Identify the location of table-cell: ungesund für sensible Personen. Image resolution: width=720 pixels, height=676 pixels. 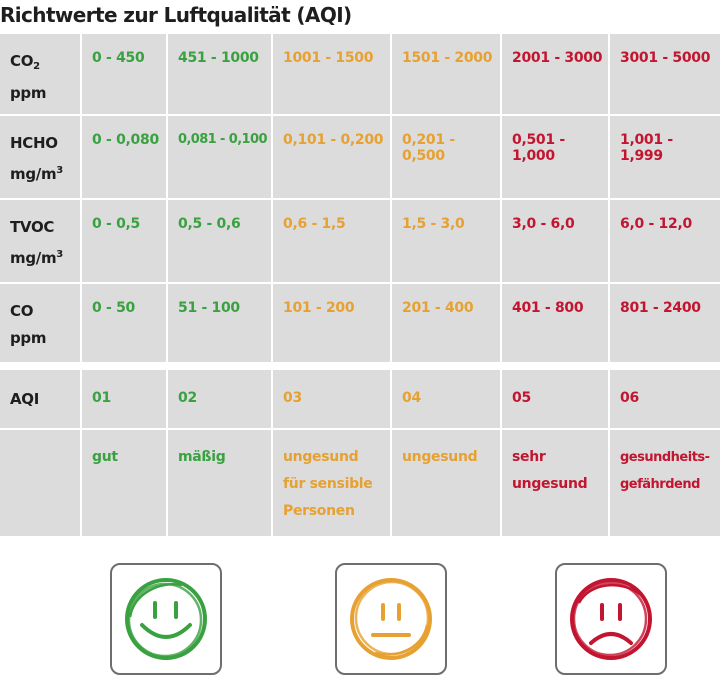
(332, 483).